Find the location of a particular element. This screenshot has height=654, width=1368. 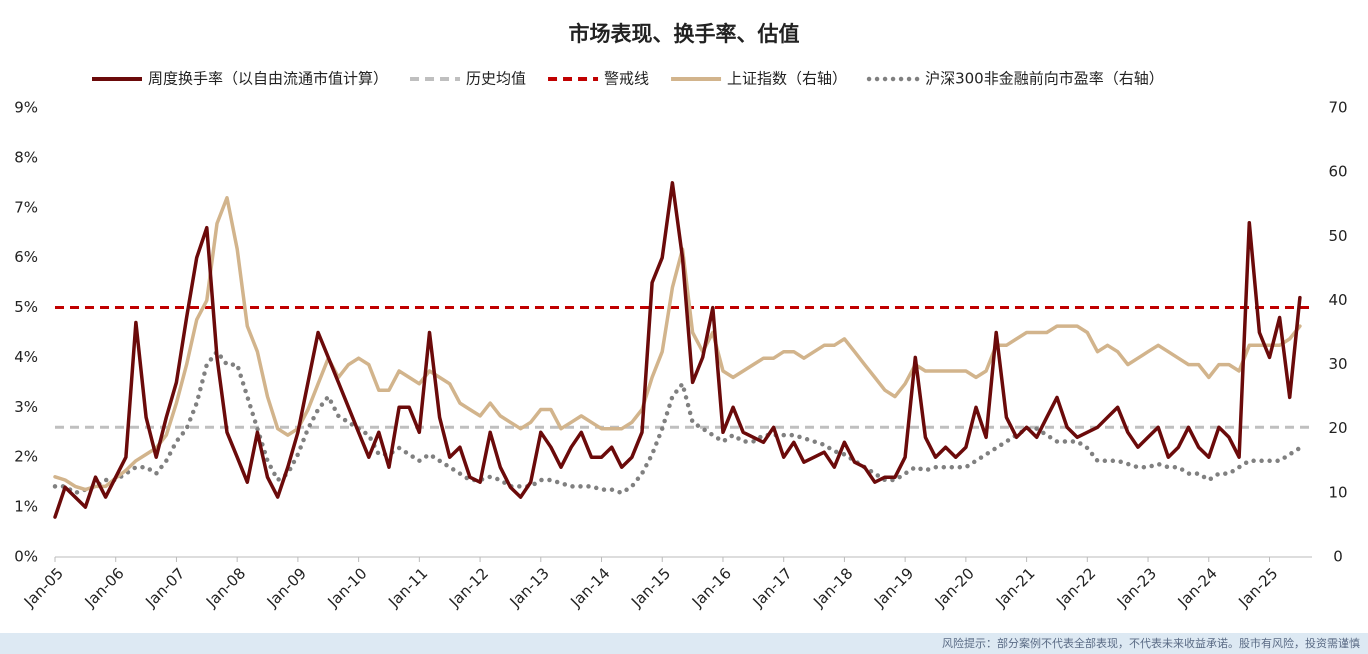

y-tick-label: 4% is located at coordinates (26, 357).